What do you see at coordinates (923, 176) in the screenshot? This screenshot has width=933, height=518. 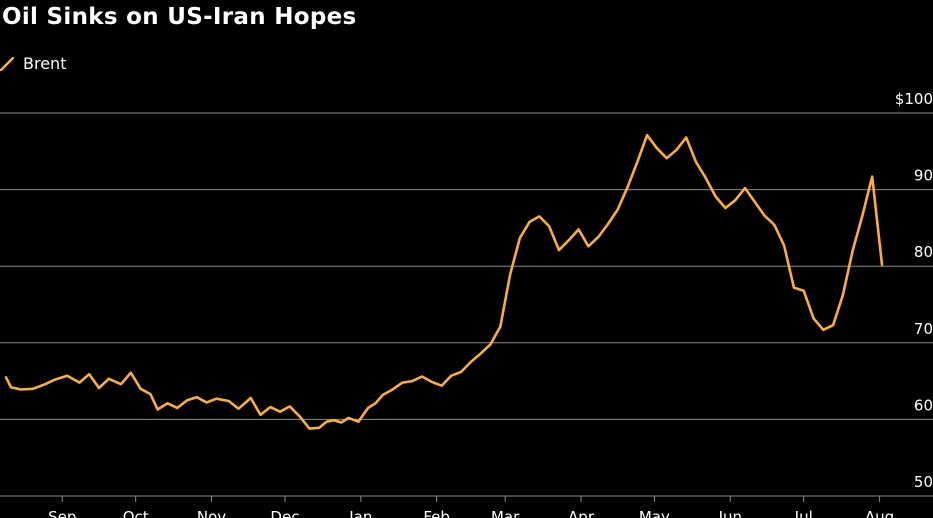 I see `y-tick-label-90: 90` at bounding box center [923, 176].